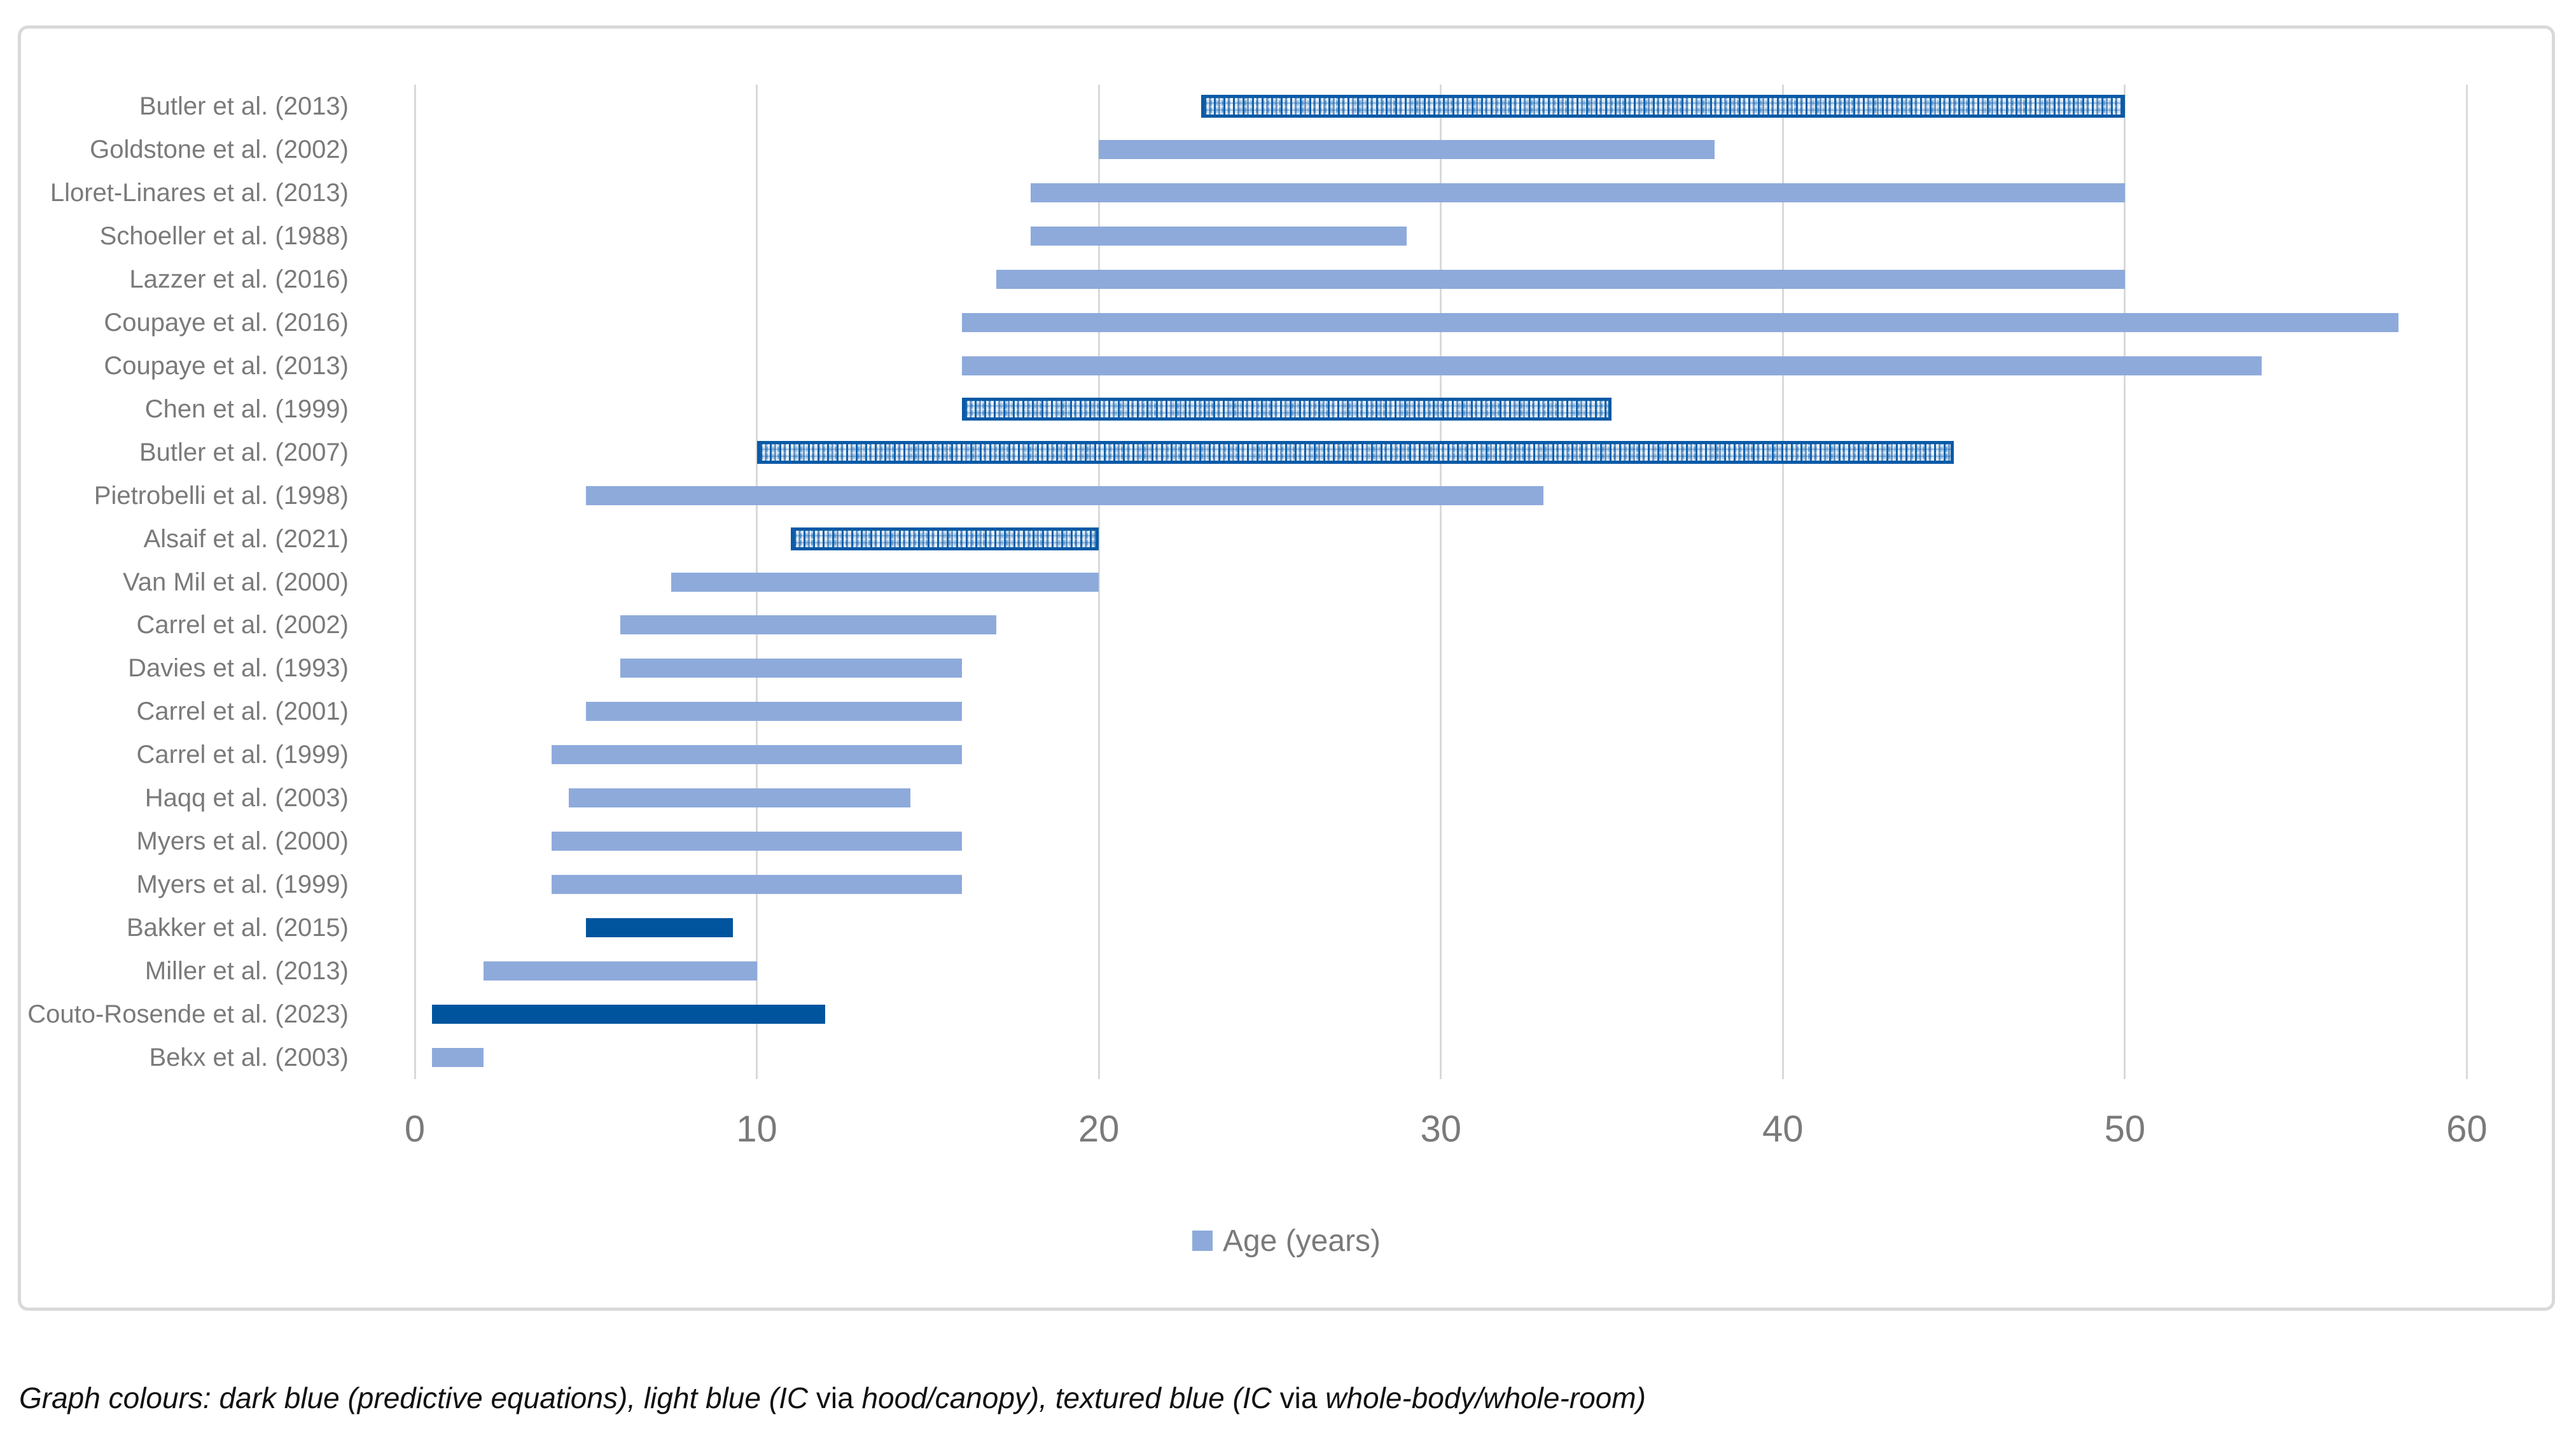 Image resolution: width=2576 pixels, height=1438 pixels. Describe the element at coordinates (222, 496) in the screenshot. I see `y-axis-label: Pietrobelli et al. (1998)` at that location.